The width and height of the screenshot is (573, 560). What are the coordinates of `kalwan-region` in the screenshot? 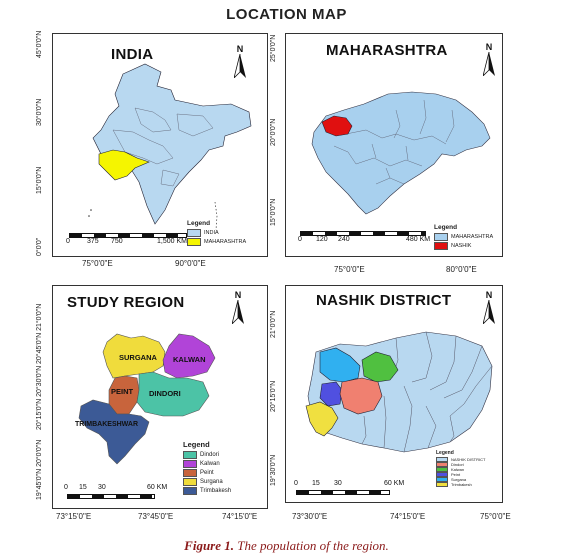 It's located at (189, 356).